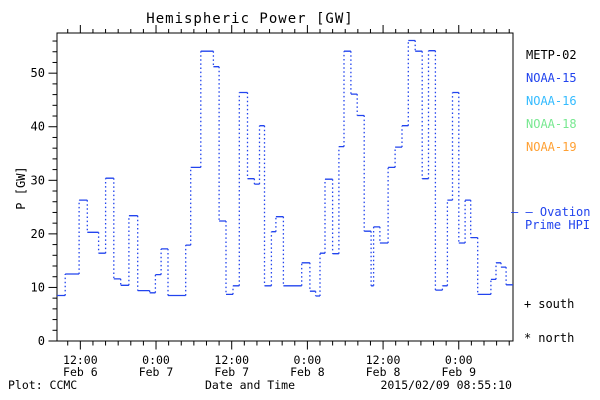 The image size is (600, 400). Describe the element at coordinates (565, 212) in the screenshot. I see `ovation-label-line1: Ovation` at that location.